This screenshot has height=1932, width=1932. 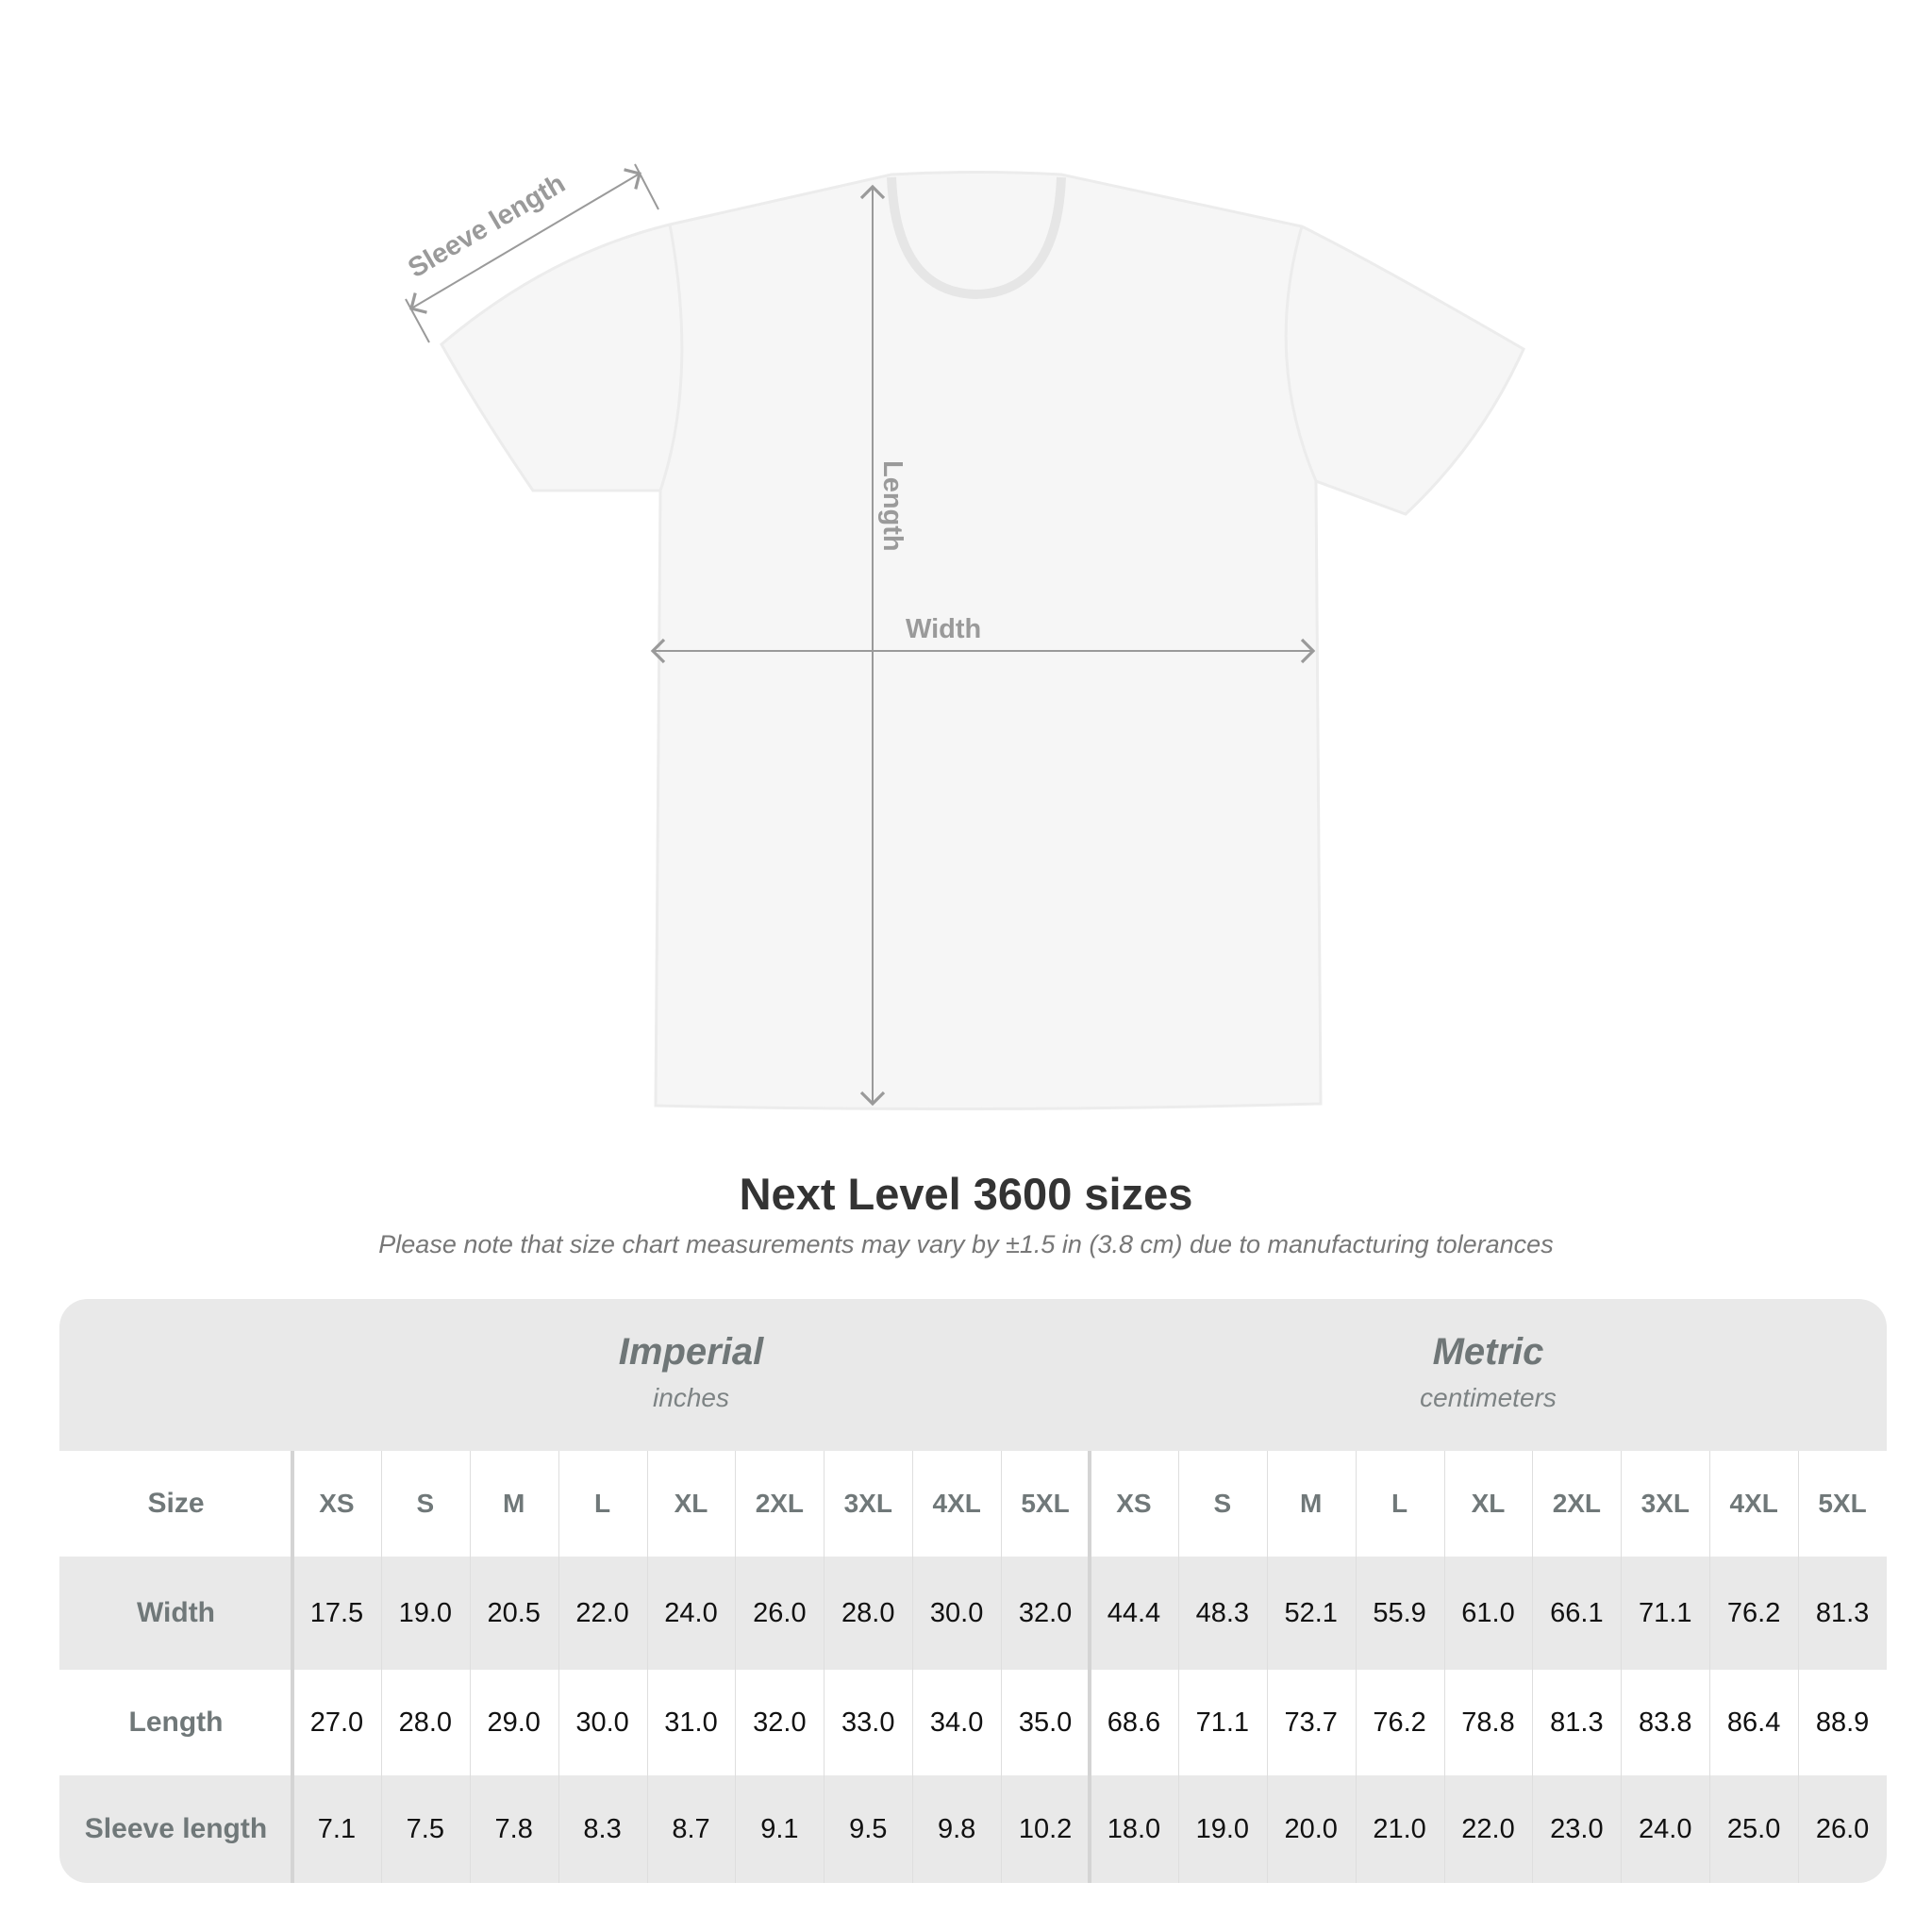 I want to click on row-label: Length, so click(x=176, y=1723).